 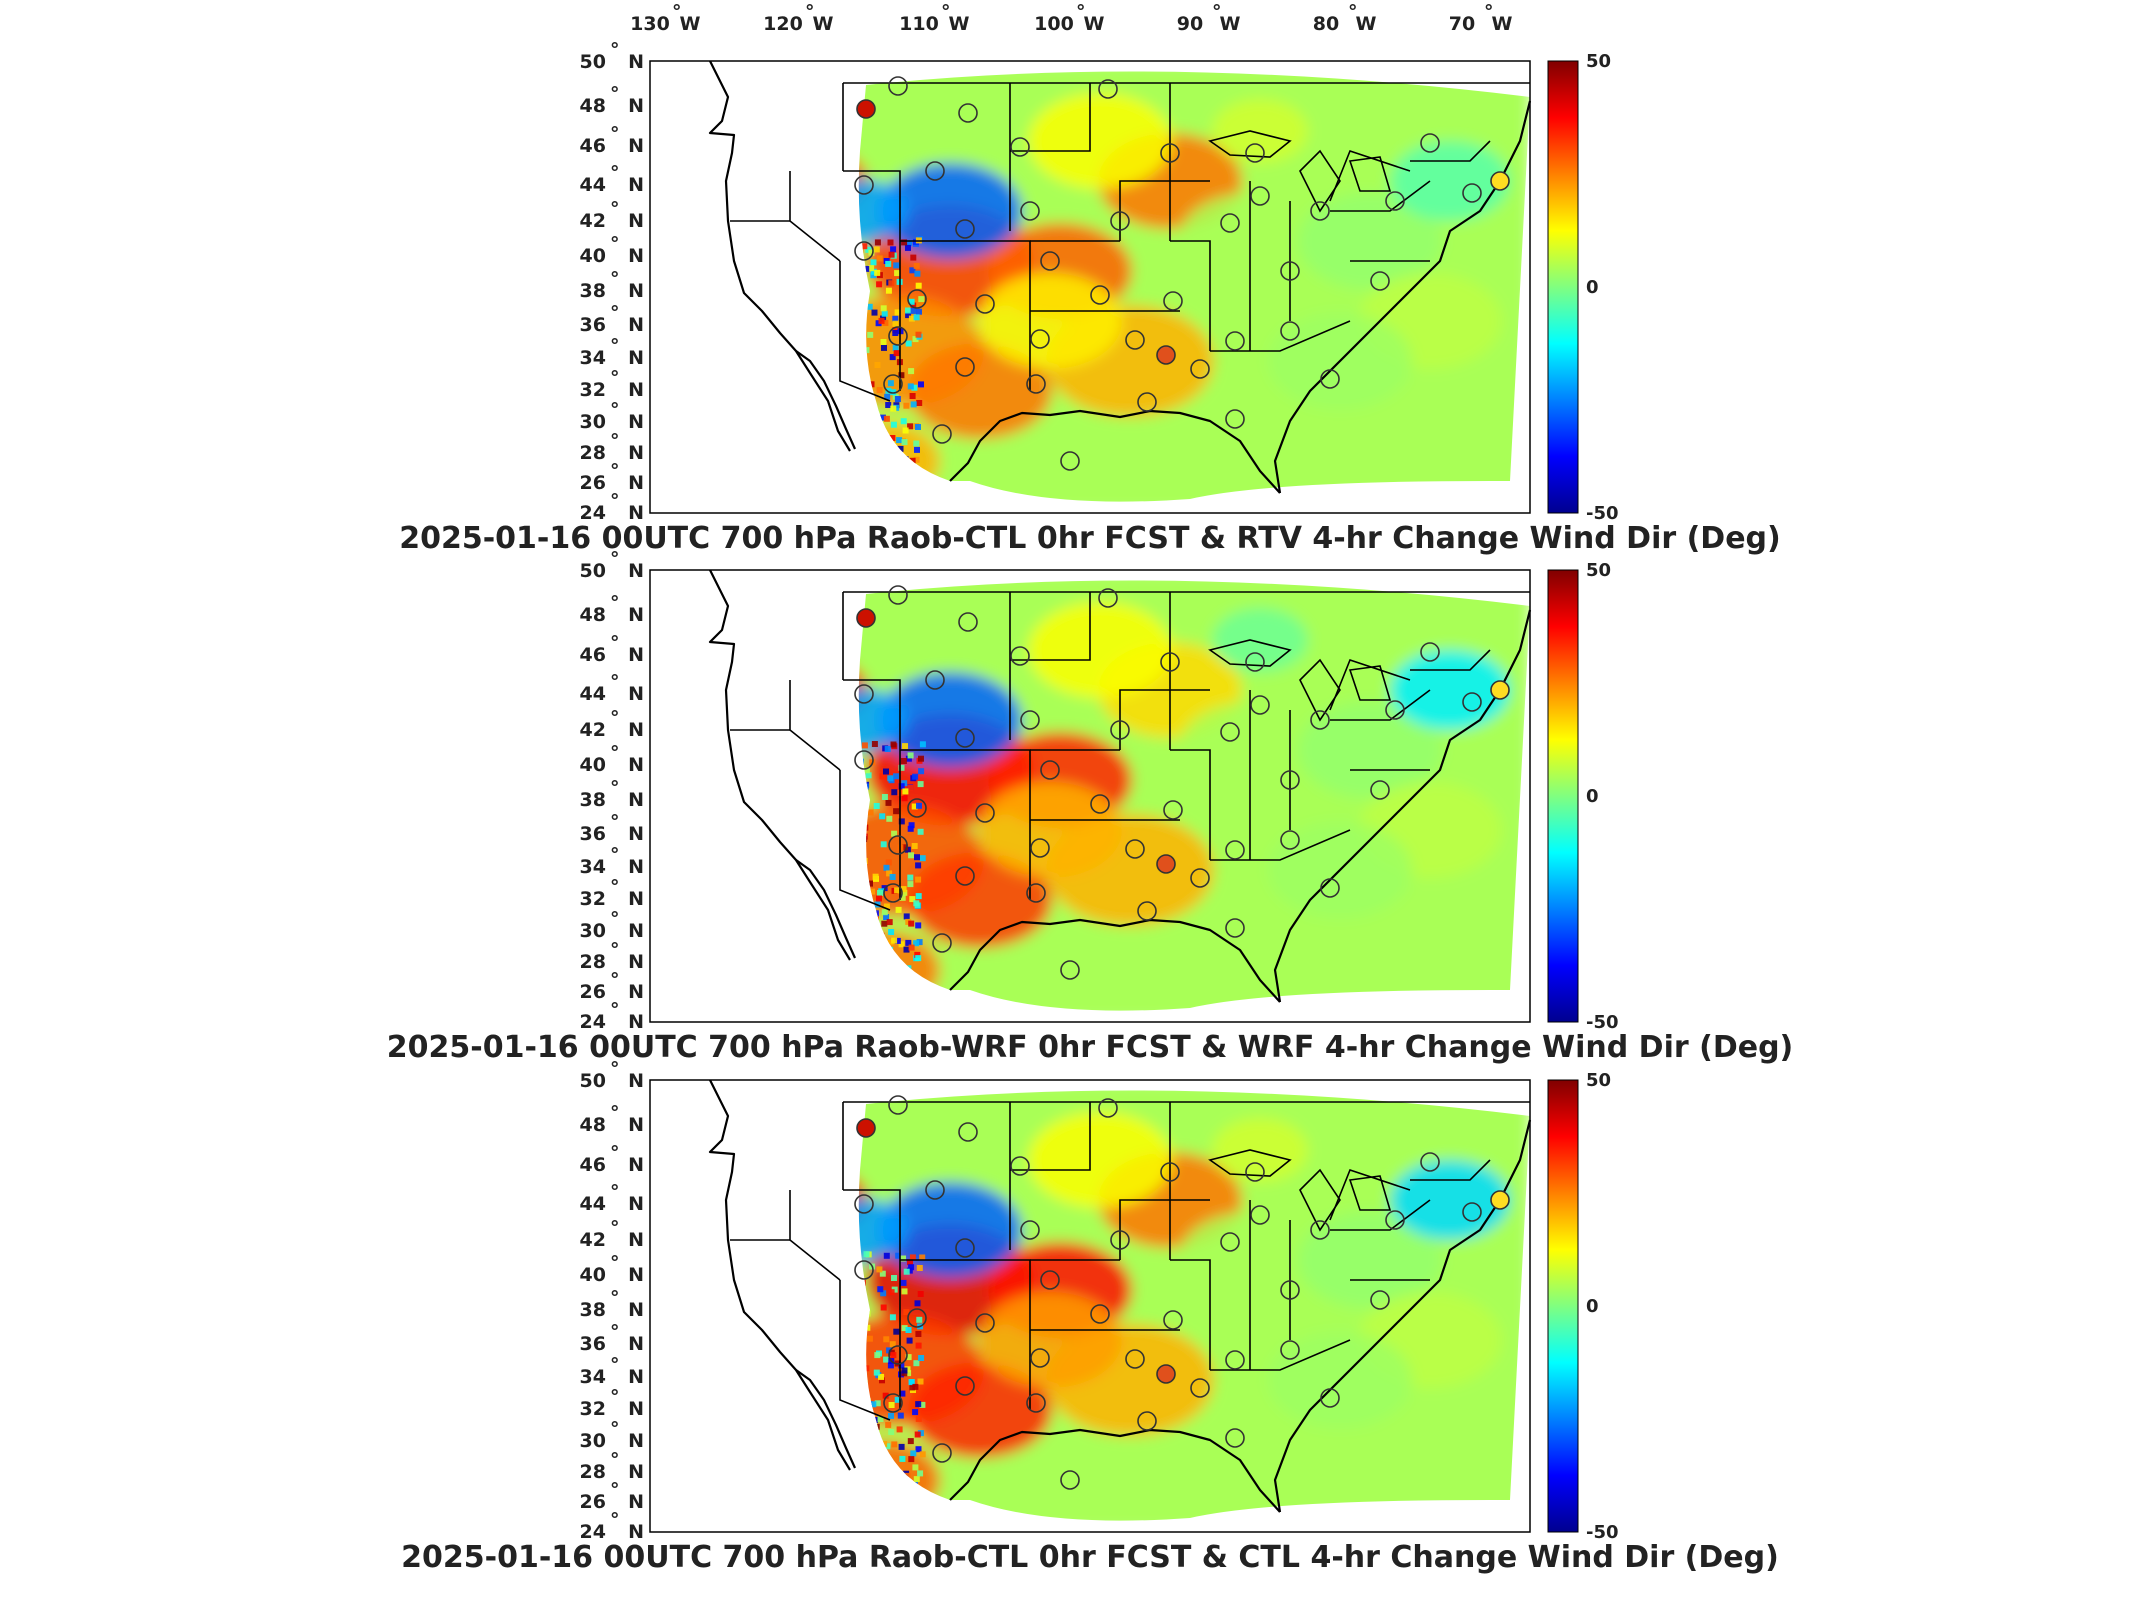 I want to click on lat-tick-label: 32° N, so click(x=612, y=1403).